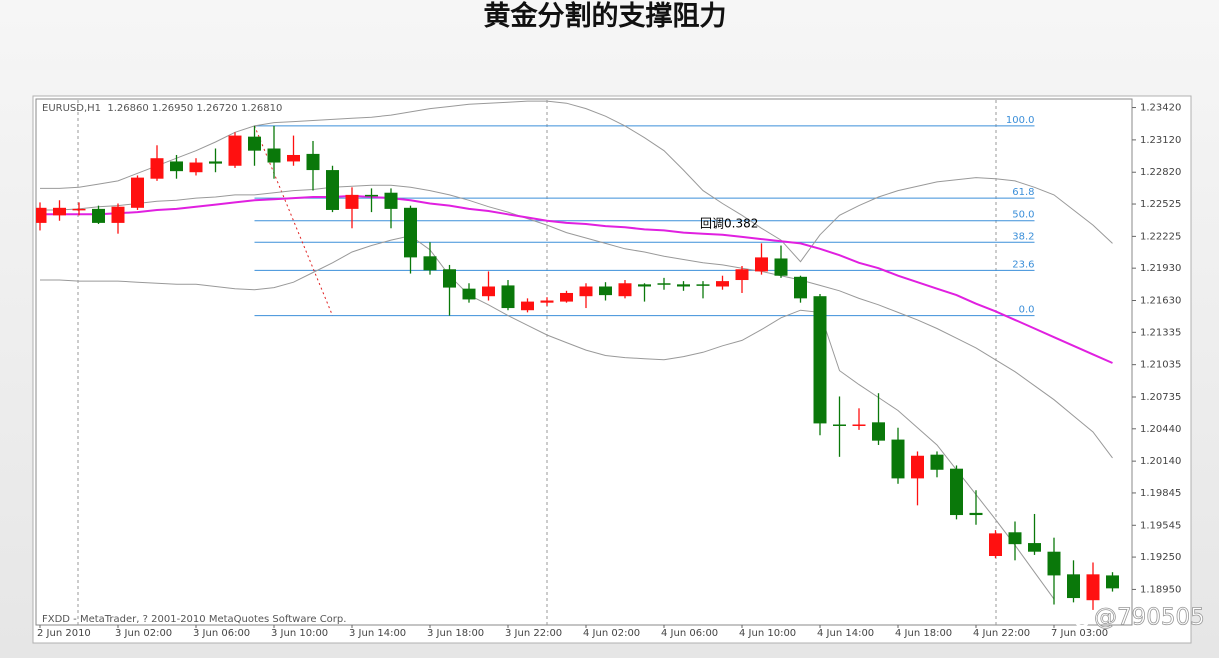 The width and height of the screenshot is (1219, 658). What do you see at coordinates (767, 633) in the screenshot?
I see `x-tick-label: 4 Jun 10:00` at bounding box center [767, 633].